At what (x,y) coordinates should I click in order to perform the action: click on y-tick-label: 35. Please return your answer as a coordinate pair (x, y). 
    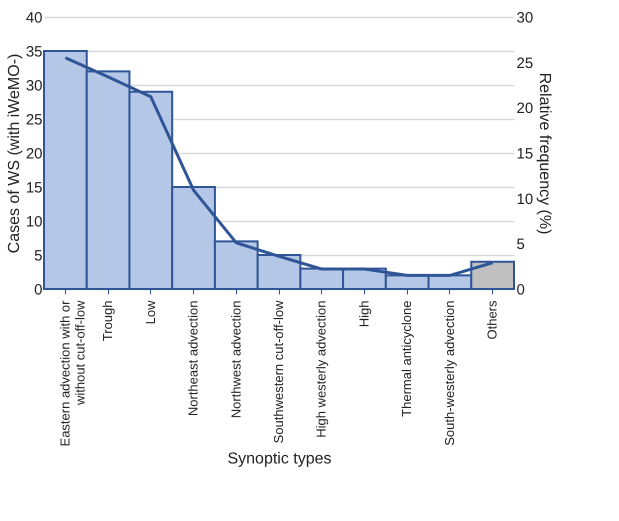
    Looking at the image, I should click on (34, 52).